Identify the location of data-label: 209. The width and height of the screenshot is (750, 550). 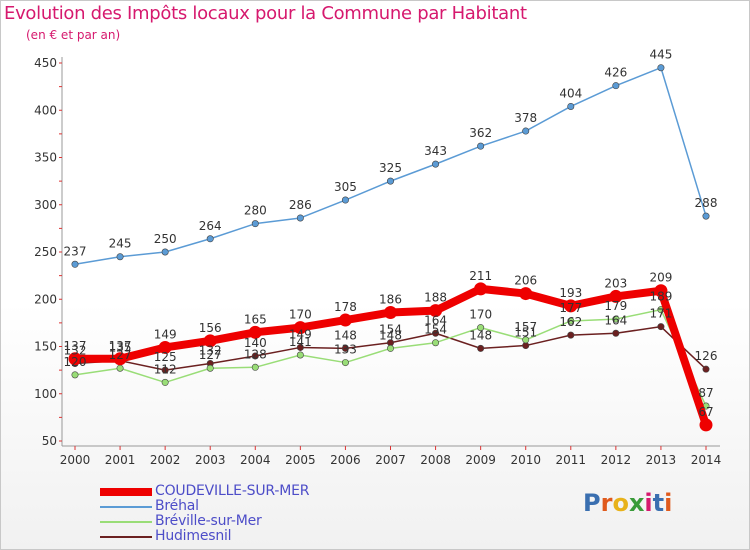
(660, 278).